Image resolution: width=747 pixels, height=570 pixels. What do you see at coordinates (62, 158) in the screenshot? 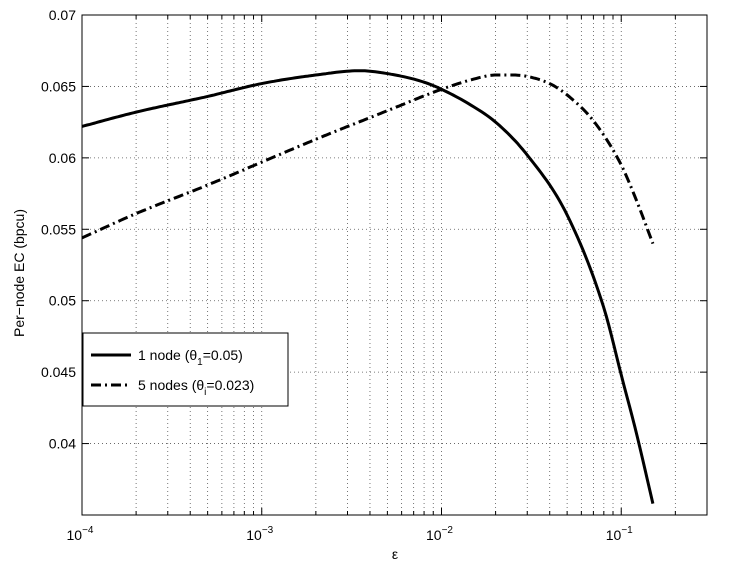
I see `y-tick-label: 0.06` at bounding box center [62, 158].